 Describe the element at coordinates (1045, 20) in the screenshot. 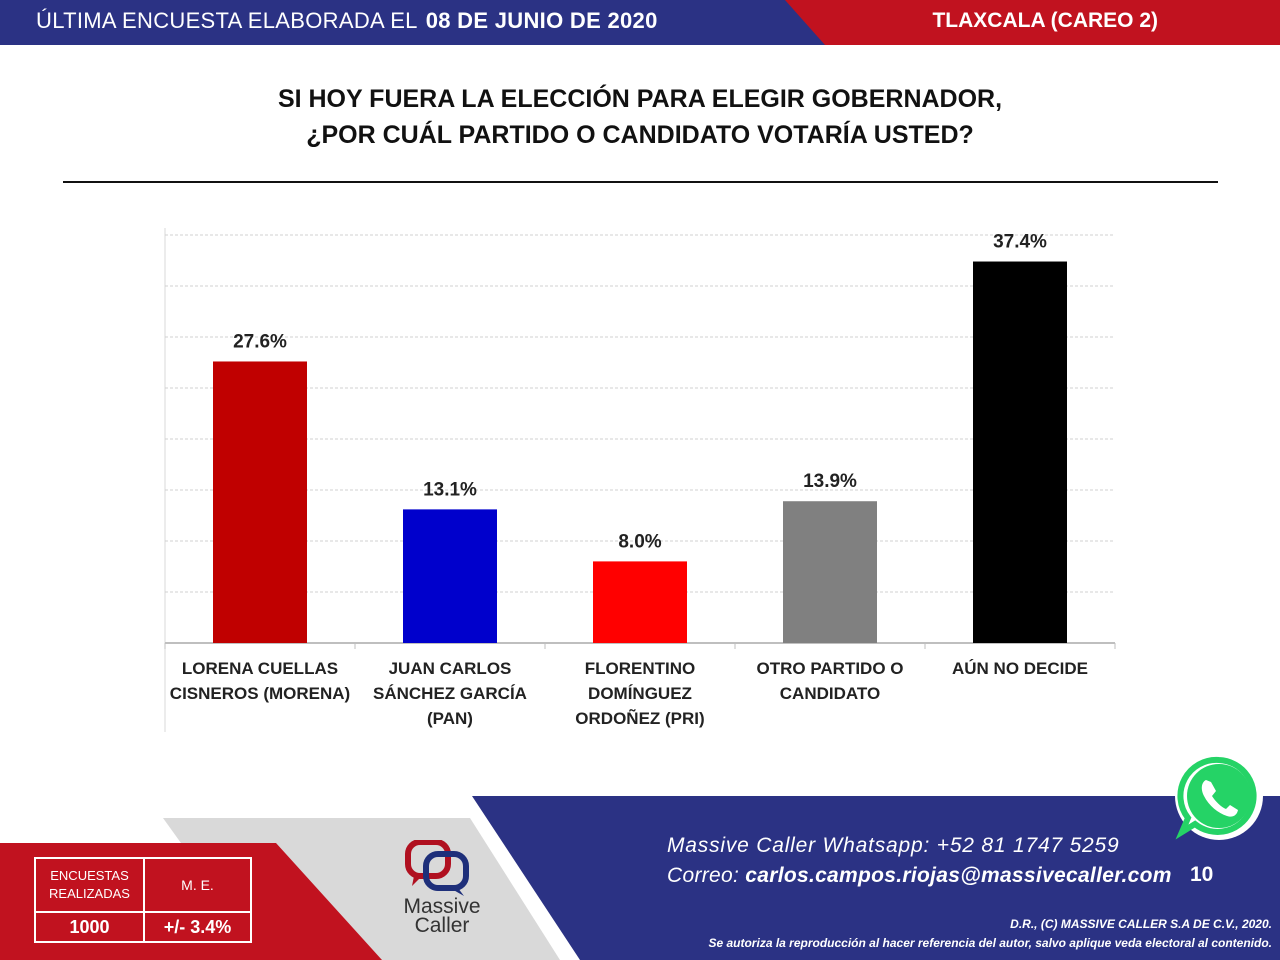

I see `region-label: TLAXCALA (CAREO 2)` at that location.